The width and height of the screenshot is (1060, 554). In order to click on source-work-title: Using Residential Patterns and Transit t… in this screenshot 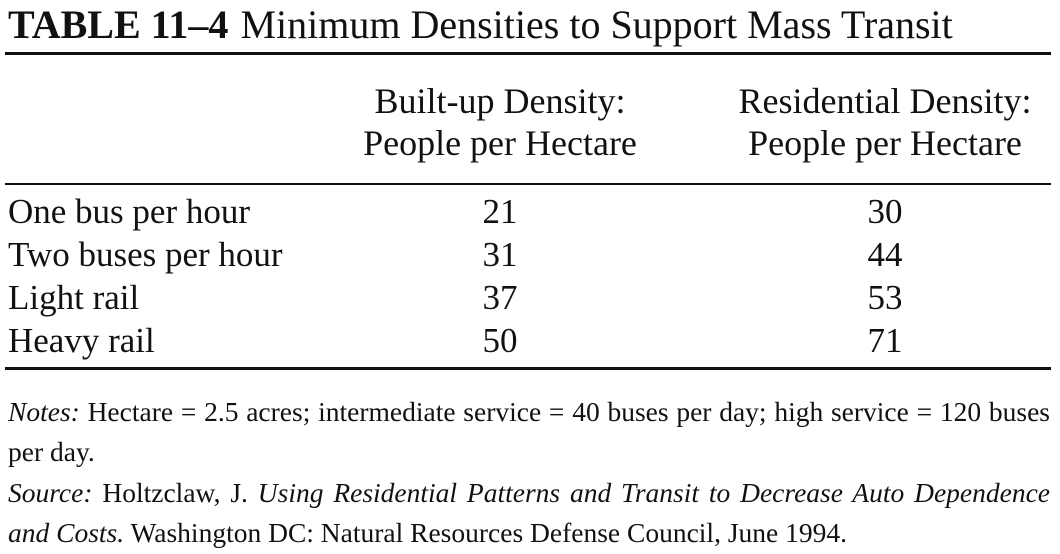, I will do `click(529, 512)`.